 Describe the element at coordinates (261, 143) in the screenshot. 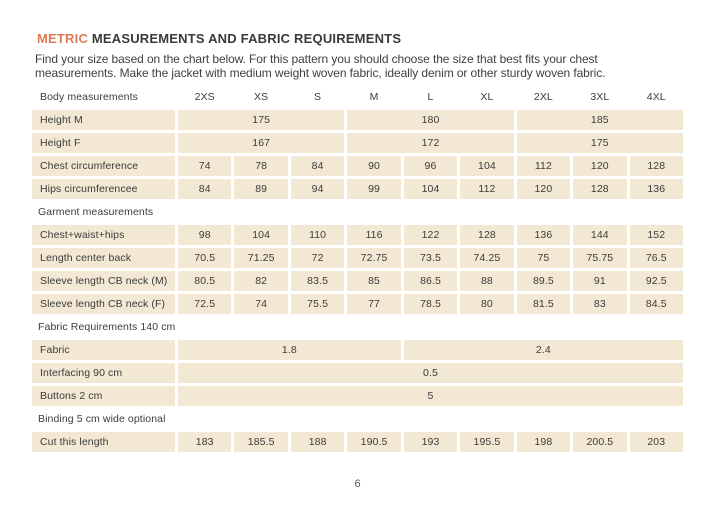

I see `data-cell: 167` at that location.